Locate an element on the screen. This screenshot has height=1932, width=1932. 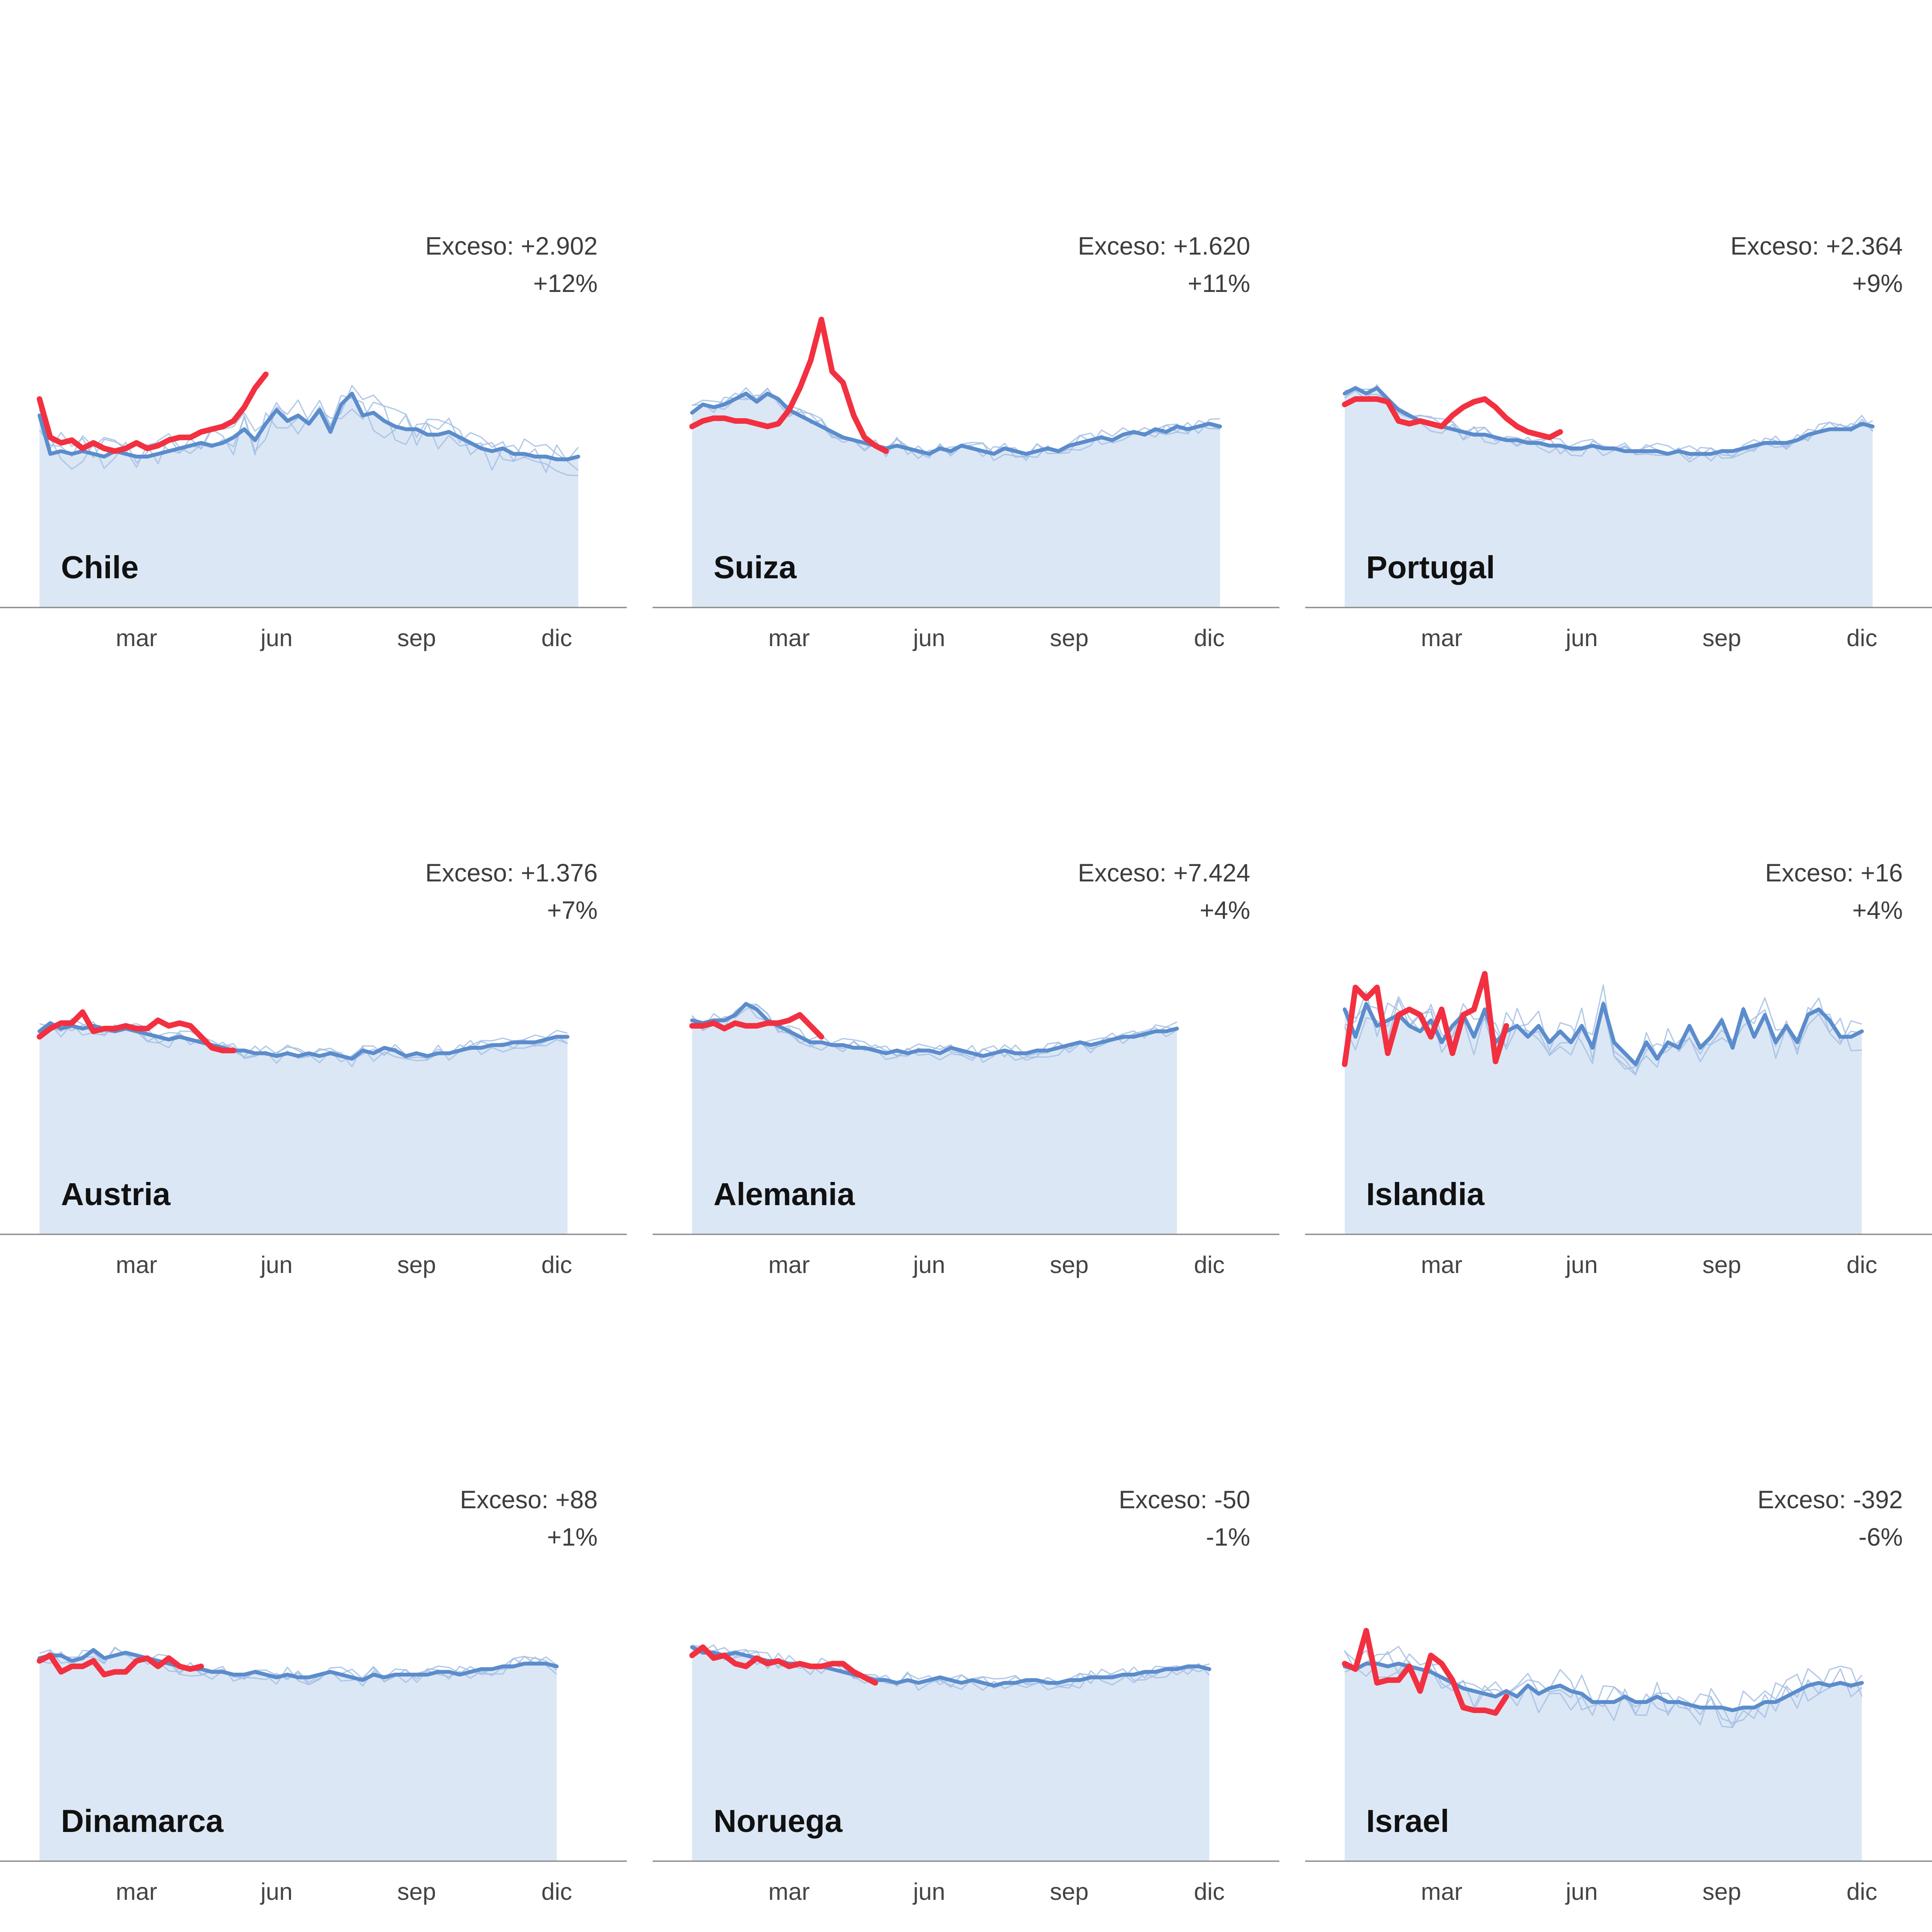
excess-percent-label: -6% is located at coordinates (1880, 1537).